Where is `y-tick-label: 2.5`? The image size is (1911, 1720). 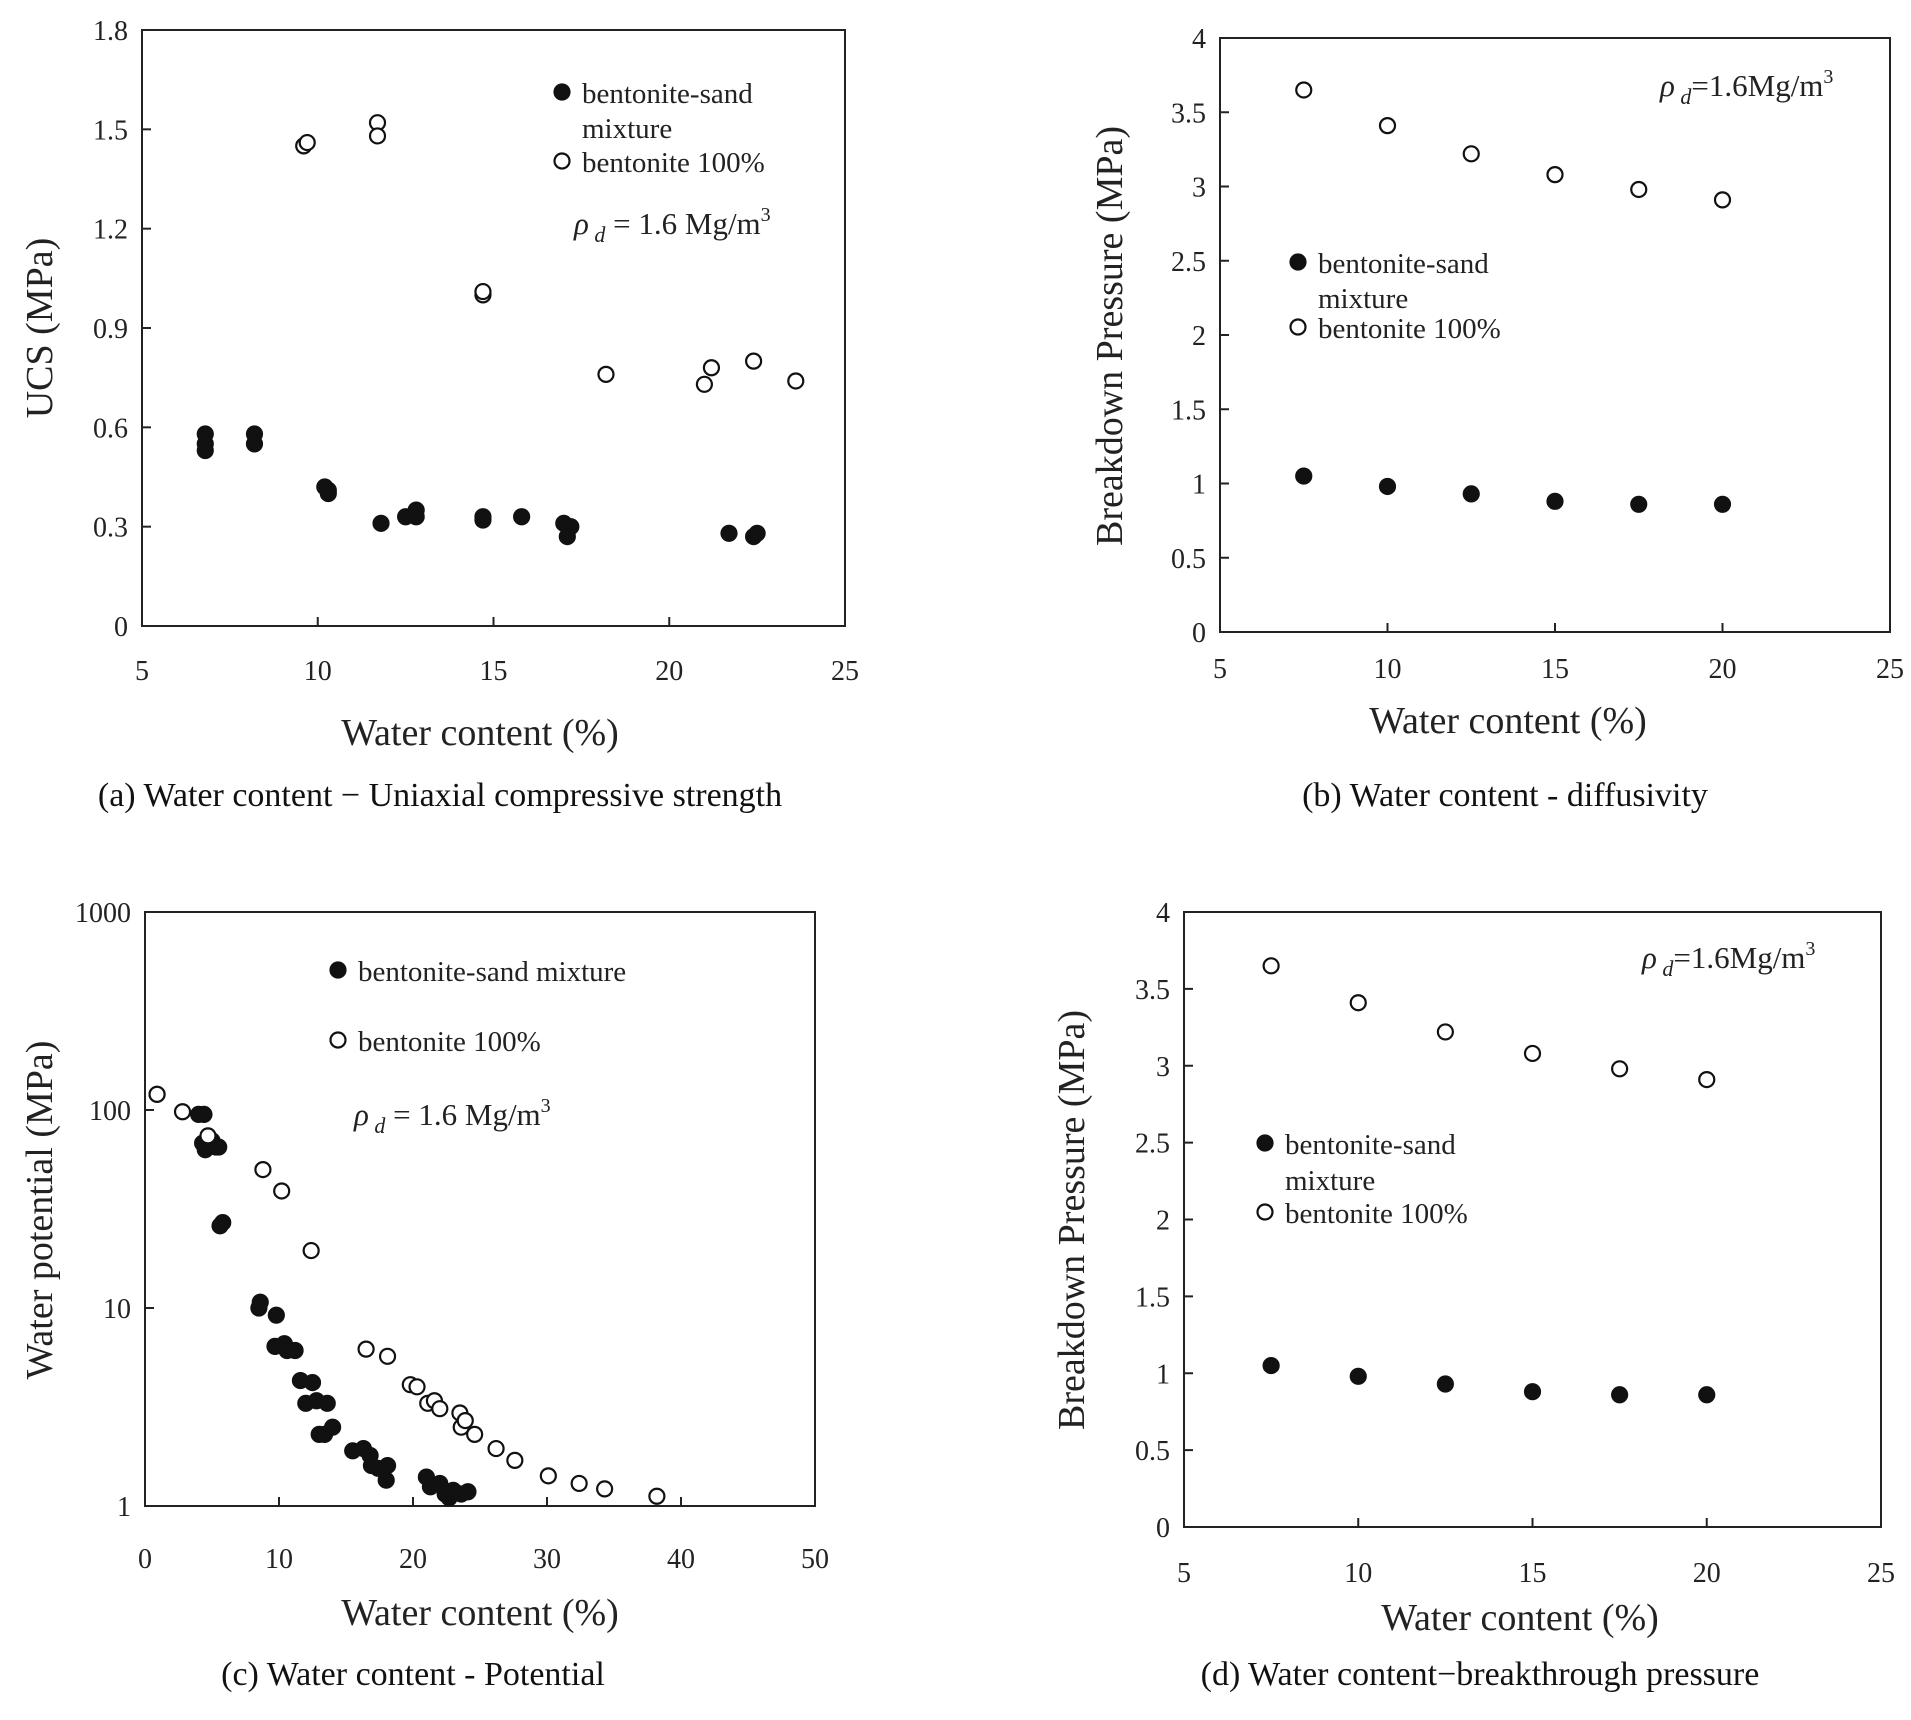
y-tick-label: 2.5 is located at coordinates (1188, 262).